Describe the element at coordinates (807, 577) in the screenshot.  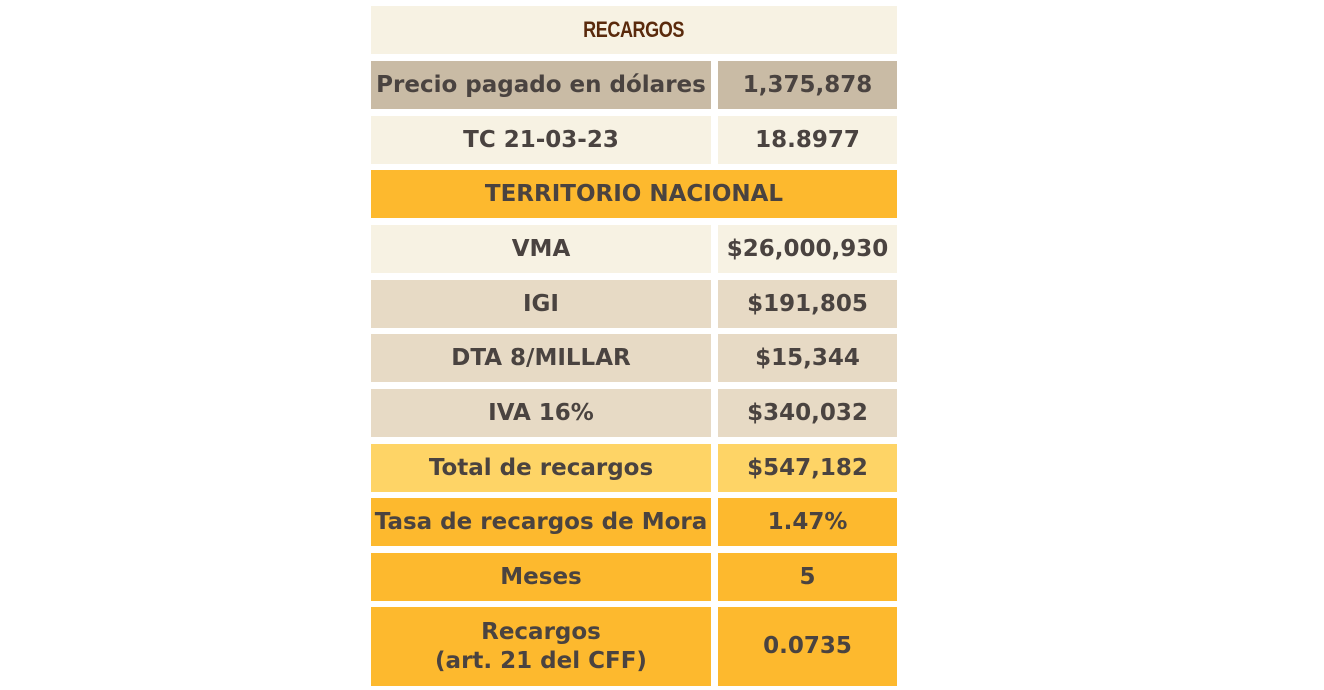
I see `meses-value: 5` at that location.